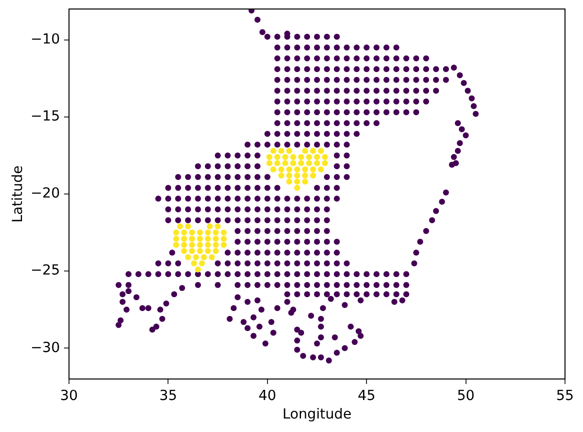 This screenshot has width=583, height=432. What do you see at coordinates (18, 194) in the screenshot?
I see `y-axis-title: Latitude` at bounding box center [18, 194].